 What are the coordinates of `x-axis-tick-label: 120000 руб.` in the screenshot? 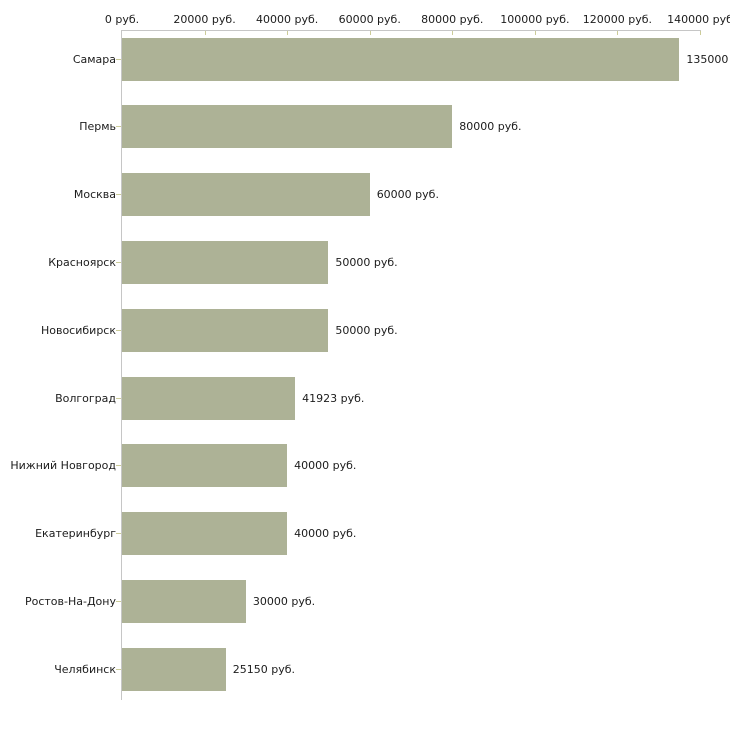 It's located at (617, 19).